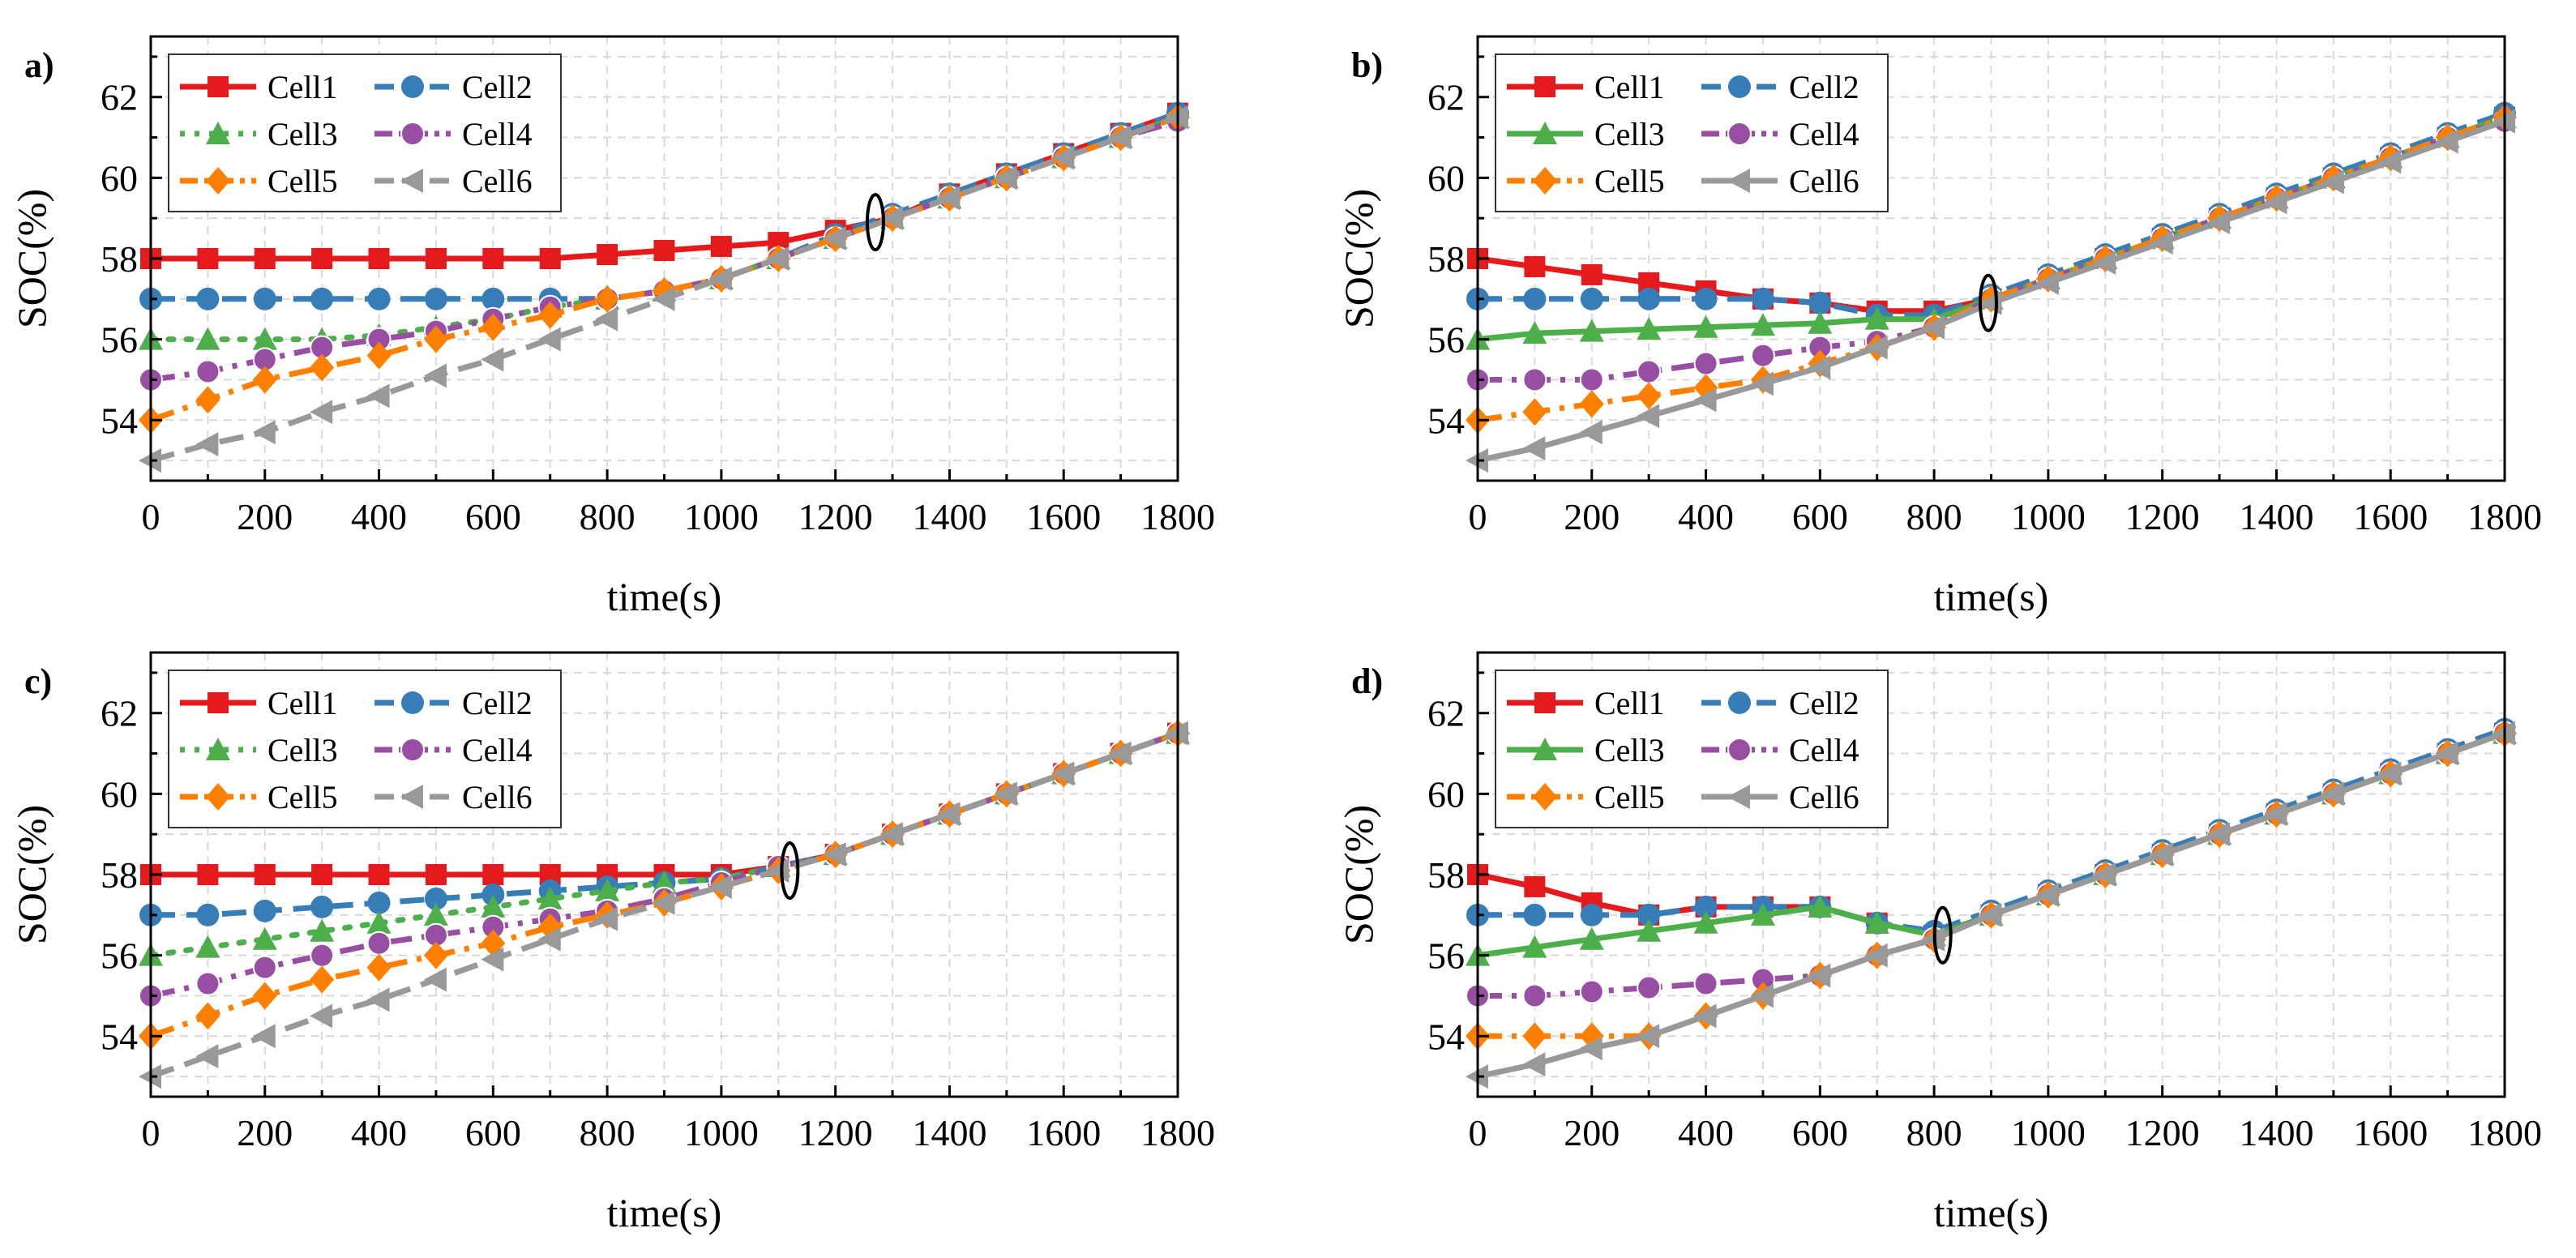 The image size is (2576, 1258). What do you see at coordinates (2048, 1132) in the screenshot?
I see `x-tick-label: 1000` at bounding box center [2048, 1132].